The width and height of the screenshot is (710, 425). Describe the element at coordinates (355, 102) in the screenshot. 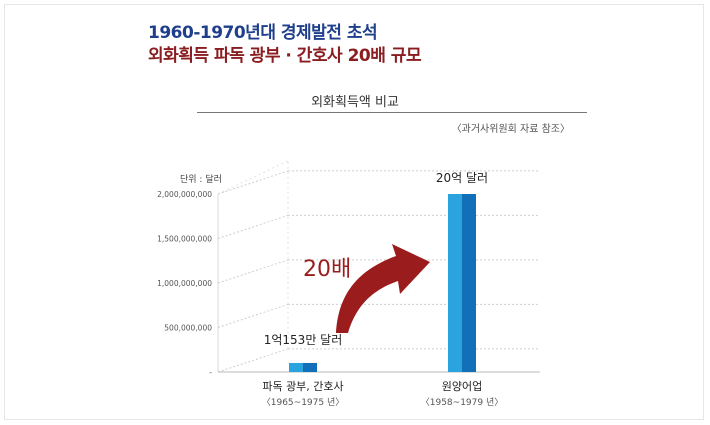

I see `chart-title: 외화획득액 비교` at that location.